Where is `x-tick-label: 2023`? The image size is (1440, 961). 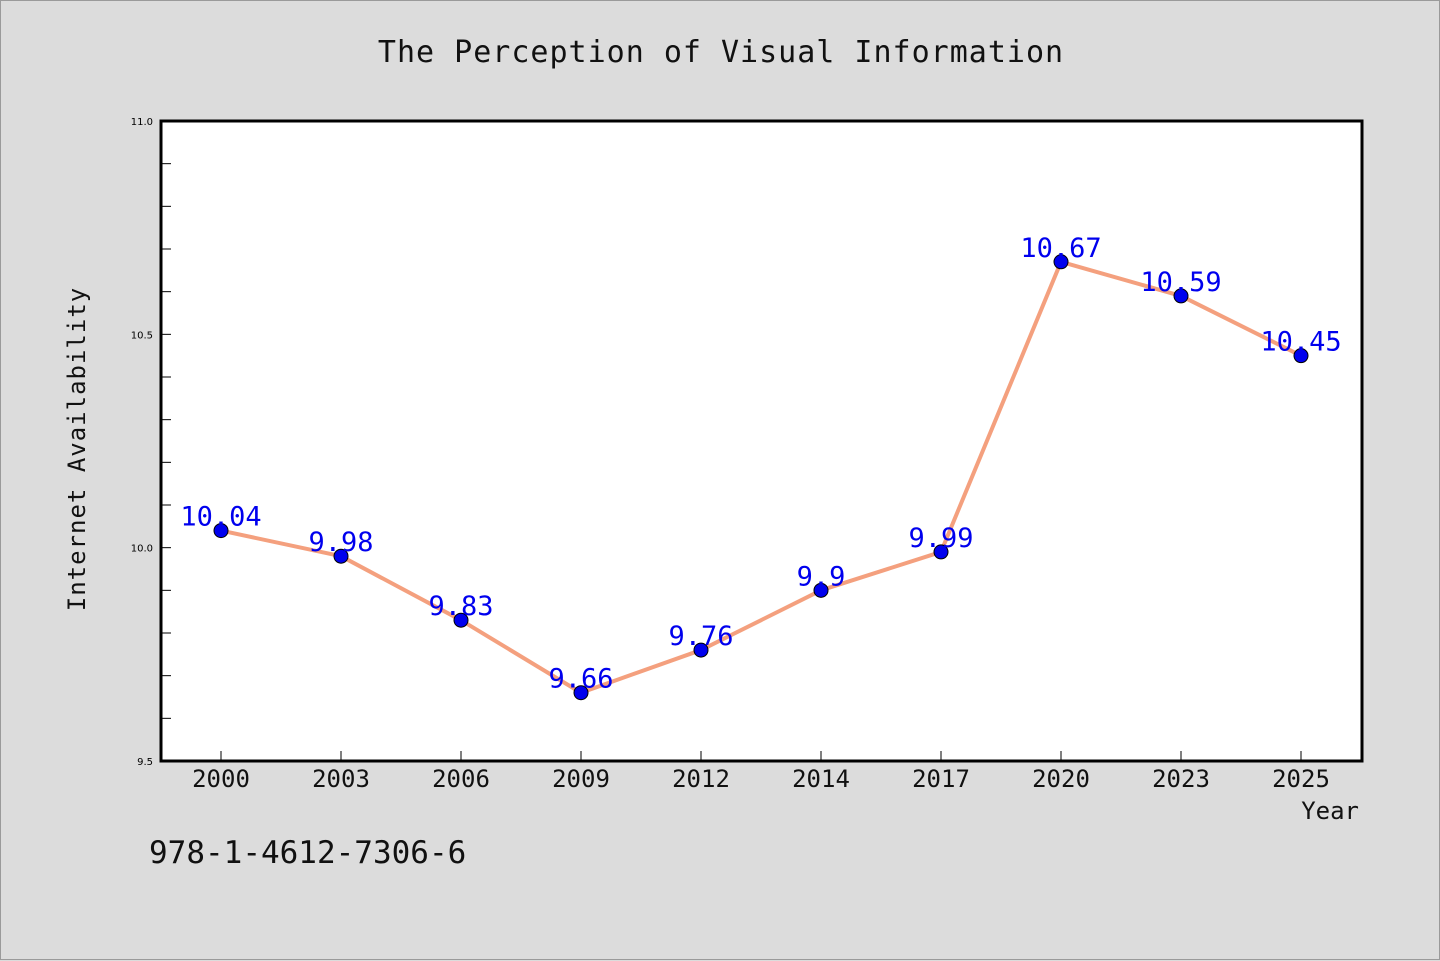
x-tick-label: 2023 is located at coordinates (1181, 779).